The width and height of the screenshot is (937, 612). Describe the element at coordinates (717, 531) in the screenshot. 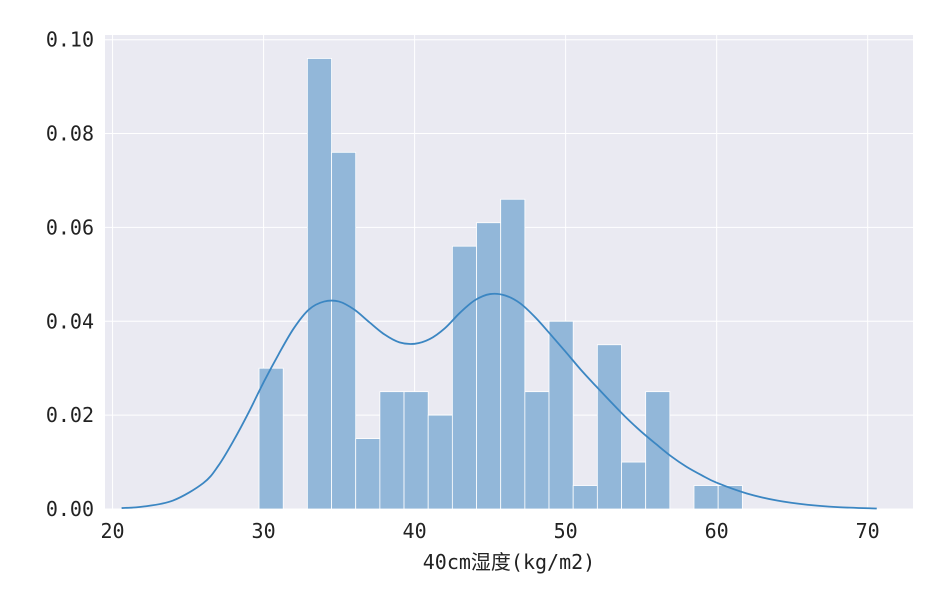

I see `x-tick-label: 60` at that location.